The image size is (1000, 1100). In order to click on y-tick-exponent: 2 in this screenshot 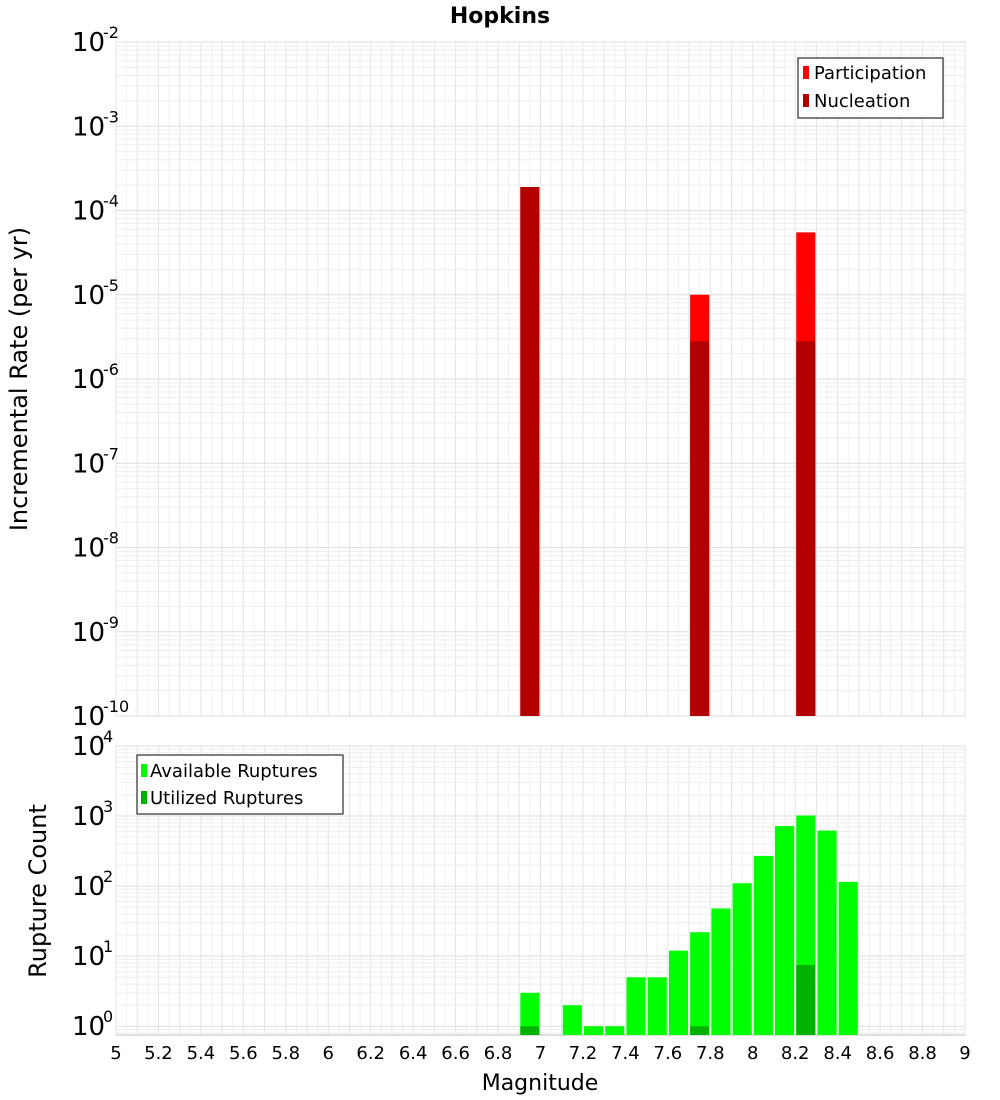, I will do `click(108, 876)`.